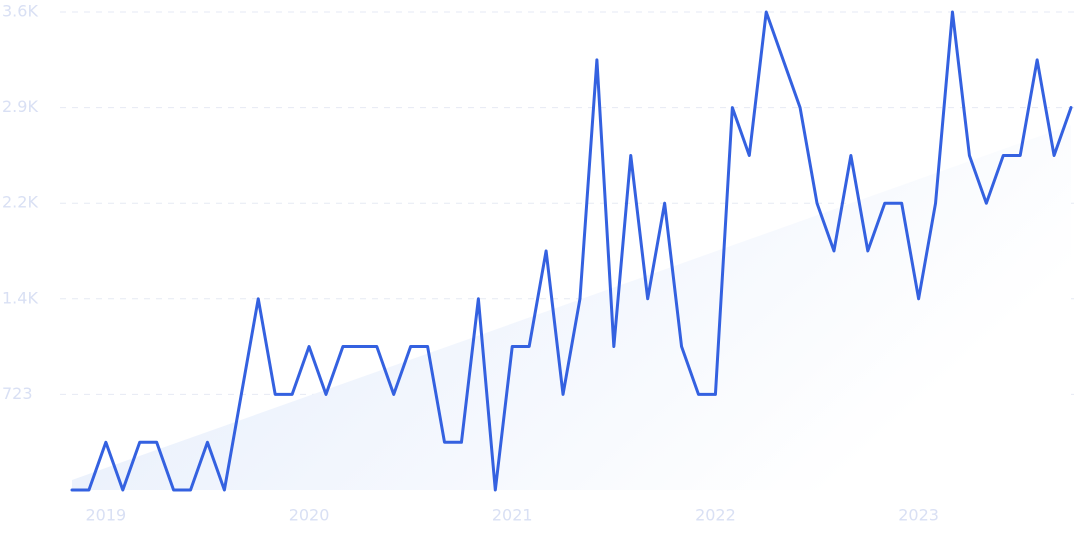 This screenshot has height=537, width=1075. Describe the element at coordinates (715, 515) in the screenshot. I see `x-tick-label: 2022` at that location.